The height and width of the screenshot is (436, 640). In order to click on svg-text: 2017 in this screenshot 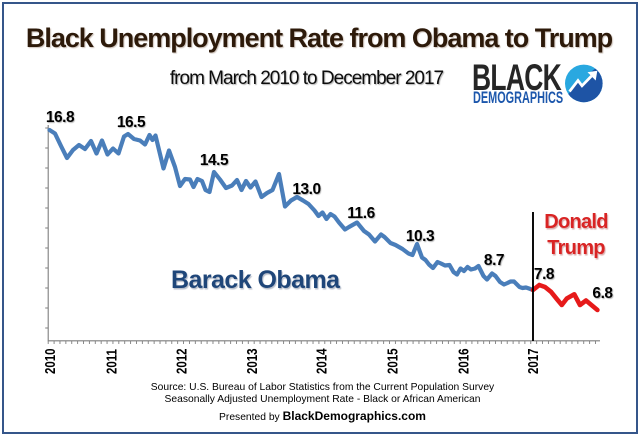, I will do `click(532, 361)`.